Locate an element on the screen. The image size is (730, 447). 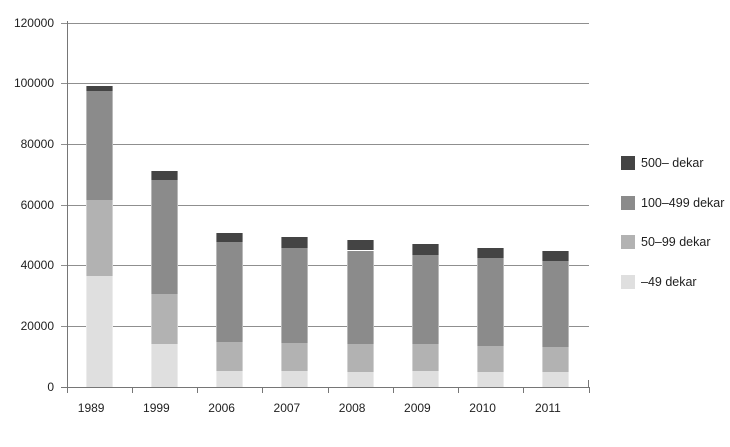
y-axis-tick-label: 60000 is located at coordinates (37, 204).